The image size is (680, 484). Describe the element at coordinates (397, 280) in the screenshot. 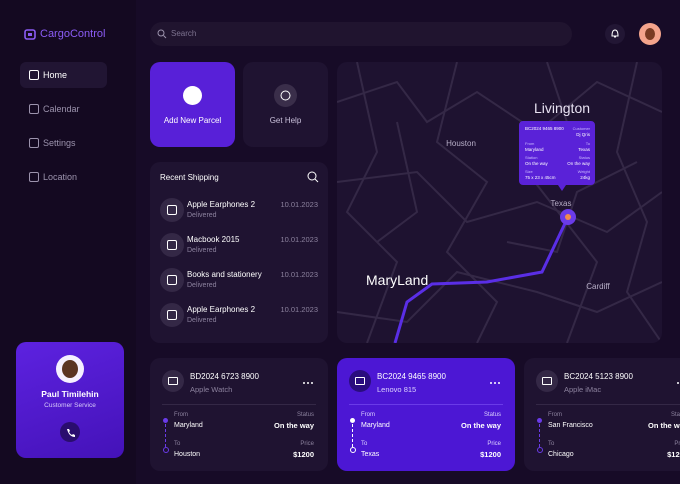

I see `map-label: MaryLand` at that location.